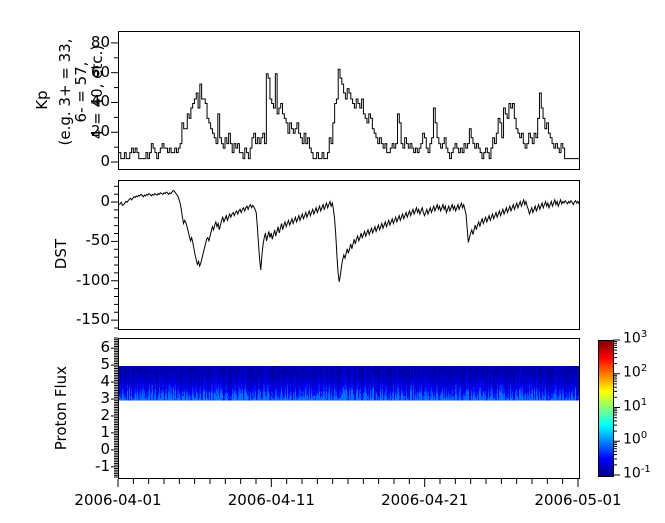 The height and width of the screenshot is (523, 665). I want to click on colorbar-tick-label: 10⁻¹, so click(637, 473).